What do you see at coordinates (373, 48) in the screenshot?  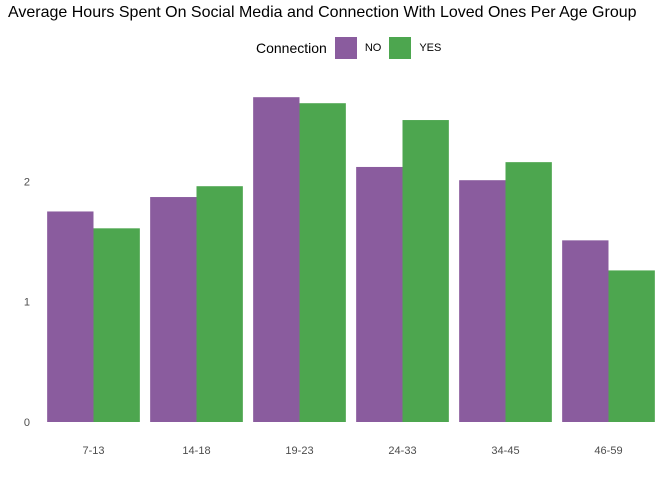 I see `legend-label-no: NO` at bounding box center [373, 48].